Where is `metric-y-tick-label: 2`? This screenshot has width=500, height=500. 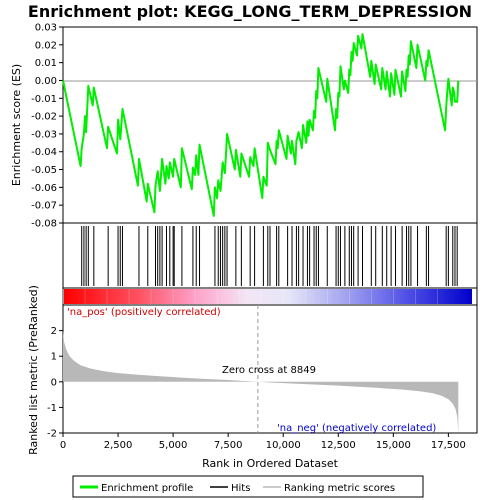
metric-y-tick-label: 2 is located at coordinates (54, 331).